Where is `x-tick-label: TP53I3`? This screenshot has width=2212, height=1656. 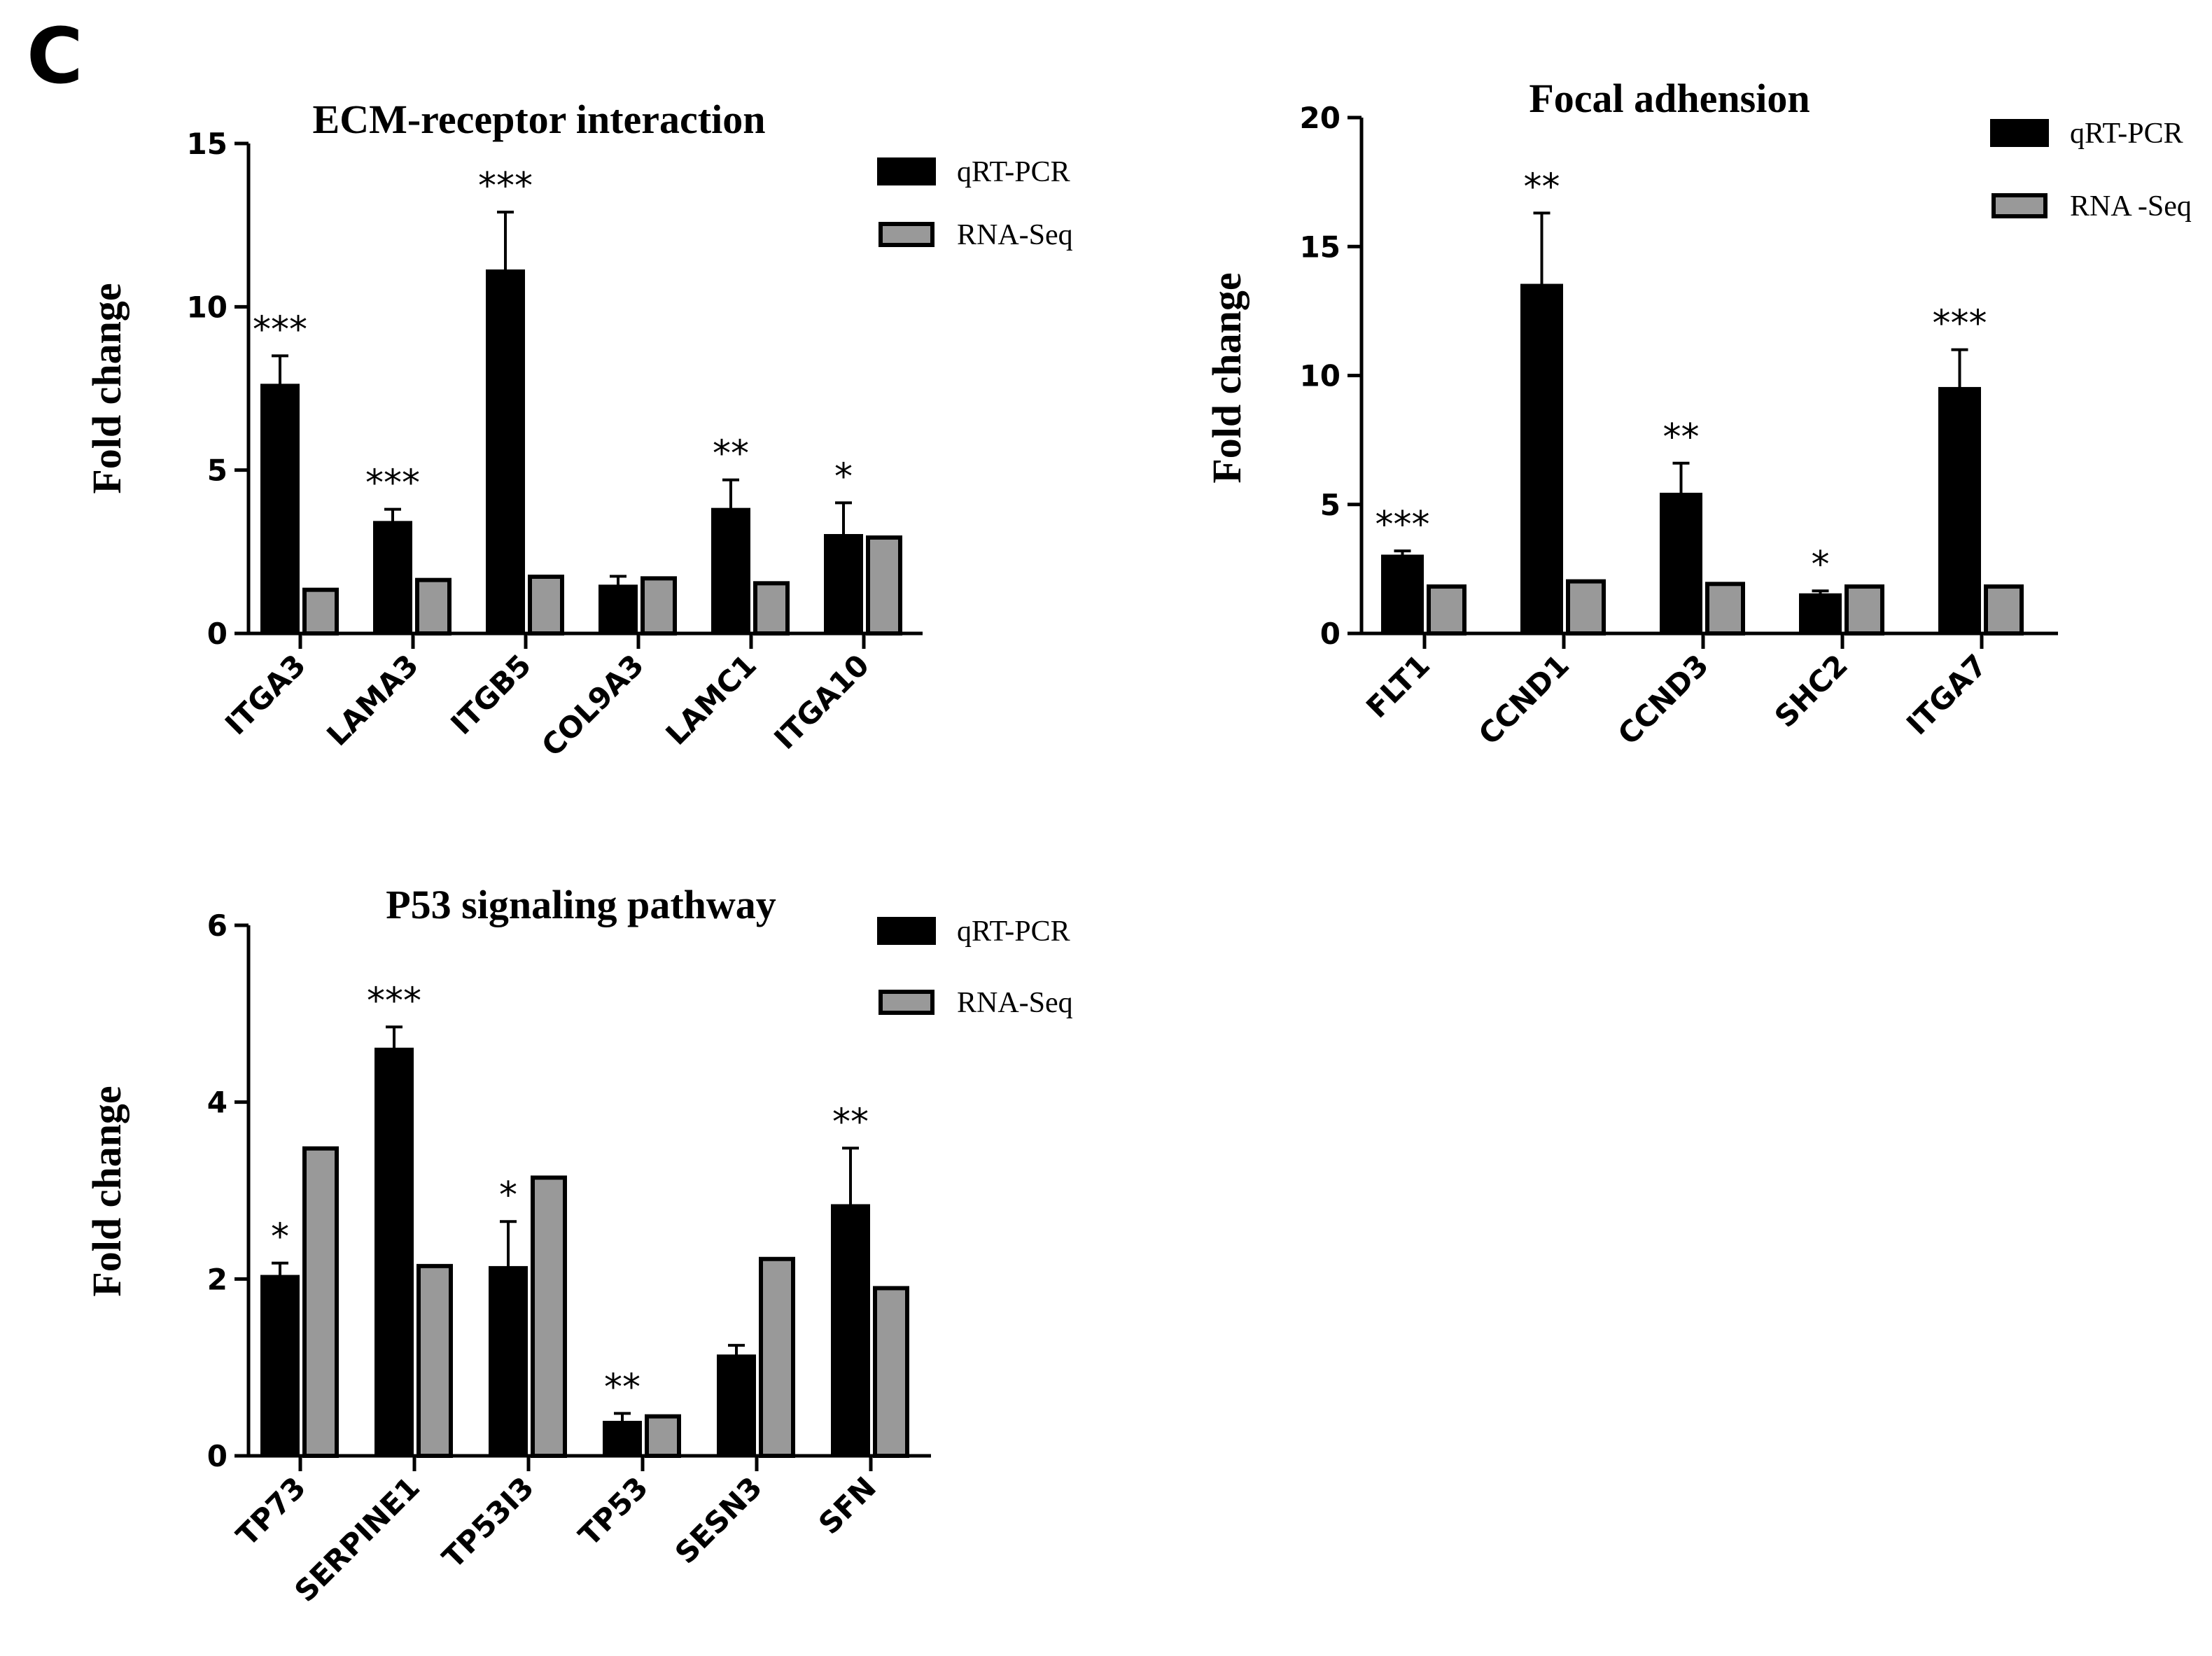
x-tick-label: TP53I3 is located at coordinates (487, 1522).